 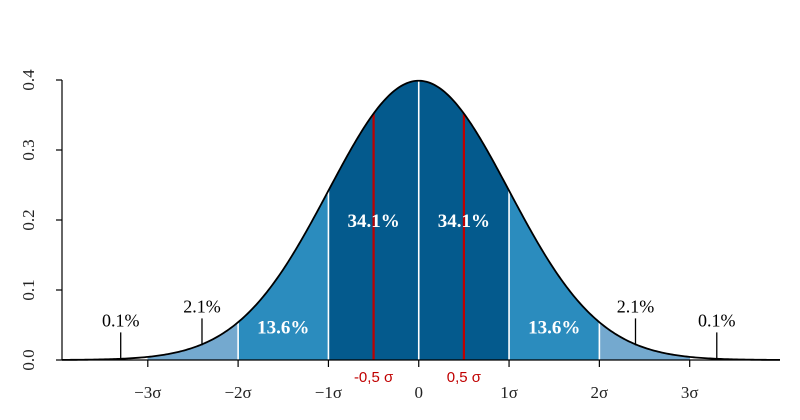 I want to click on y-tick-label: 0.2, so click(x=28, y=219).